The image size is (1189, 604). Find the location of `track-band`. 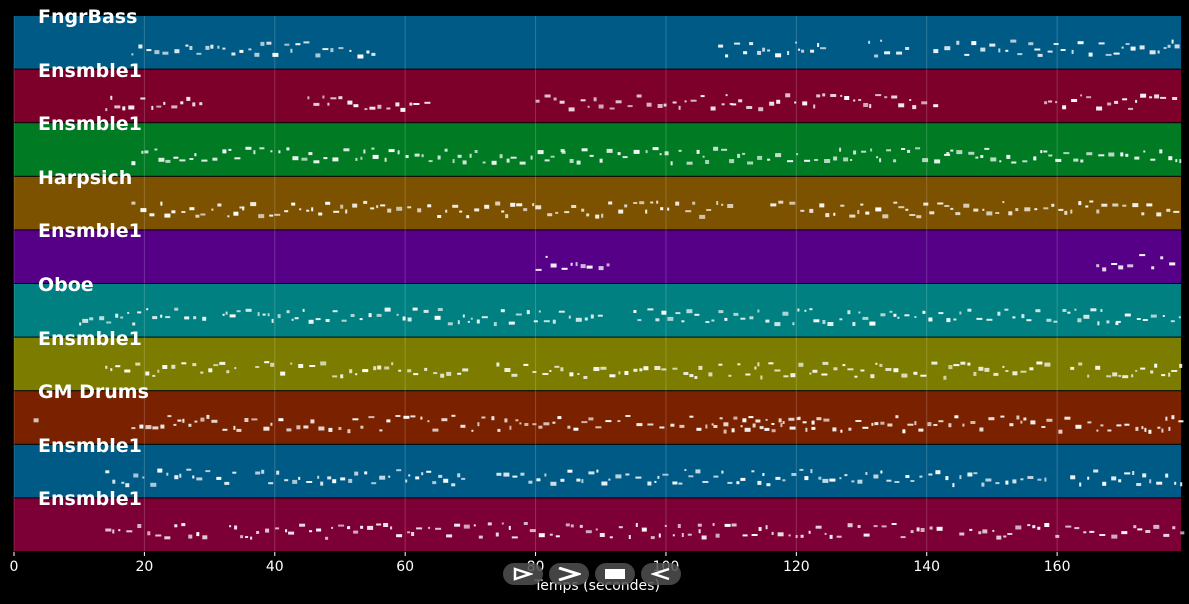

track-band is located at coordinates (597, 96).